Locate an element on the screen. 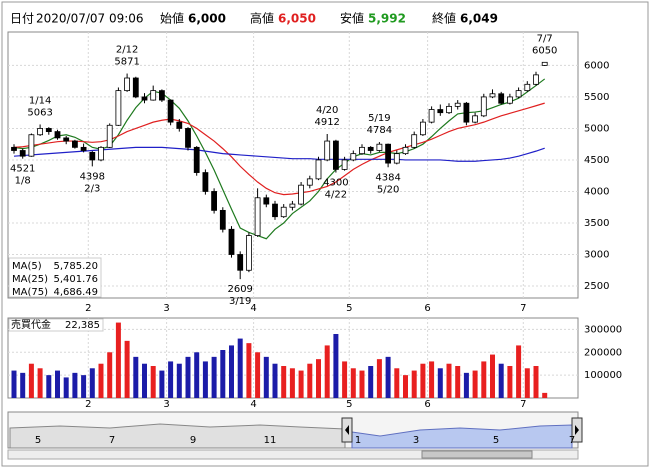 This screenshot has width=652, height=469. annotation-date: 4/22 is located at coordinates (336, 195).